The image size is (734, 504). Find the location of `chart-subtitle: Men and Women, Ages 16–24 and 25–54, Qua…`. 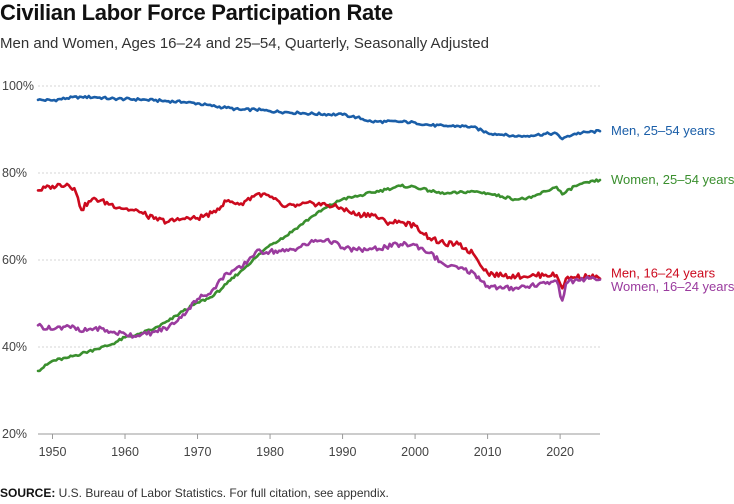

chart-subtitle: Men and Women, Ages 16–24 and 25–54, Qua… is located at coordinates (244, 43).